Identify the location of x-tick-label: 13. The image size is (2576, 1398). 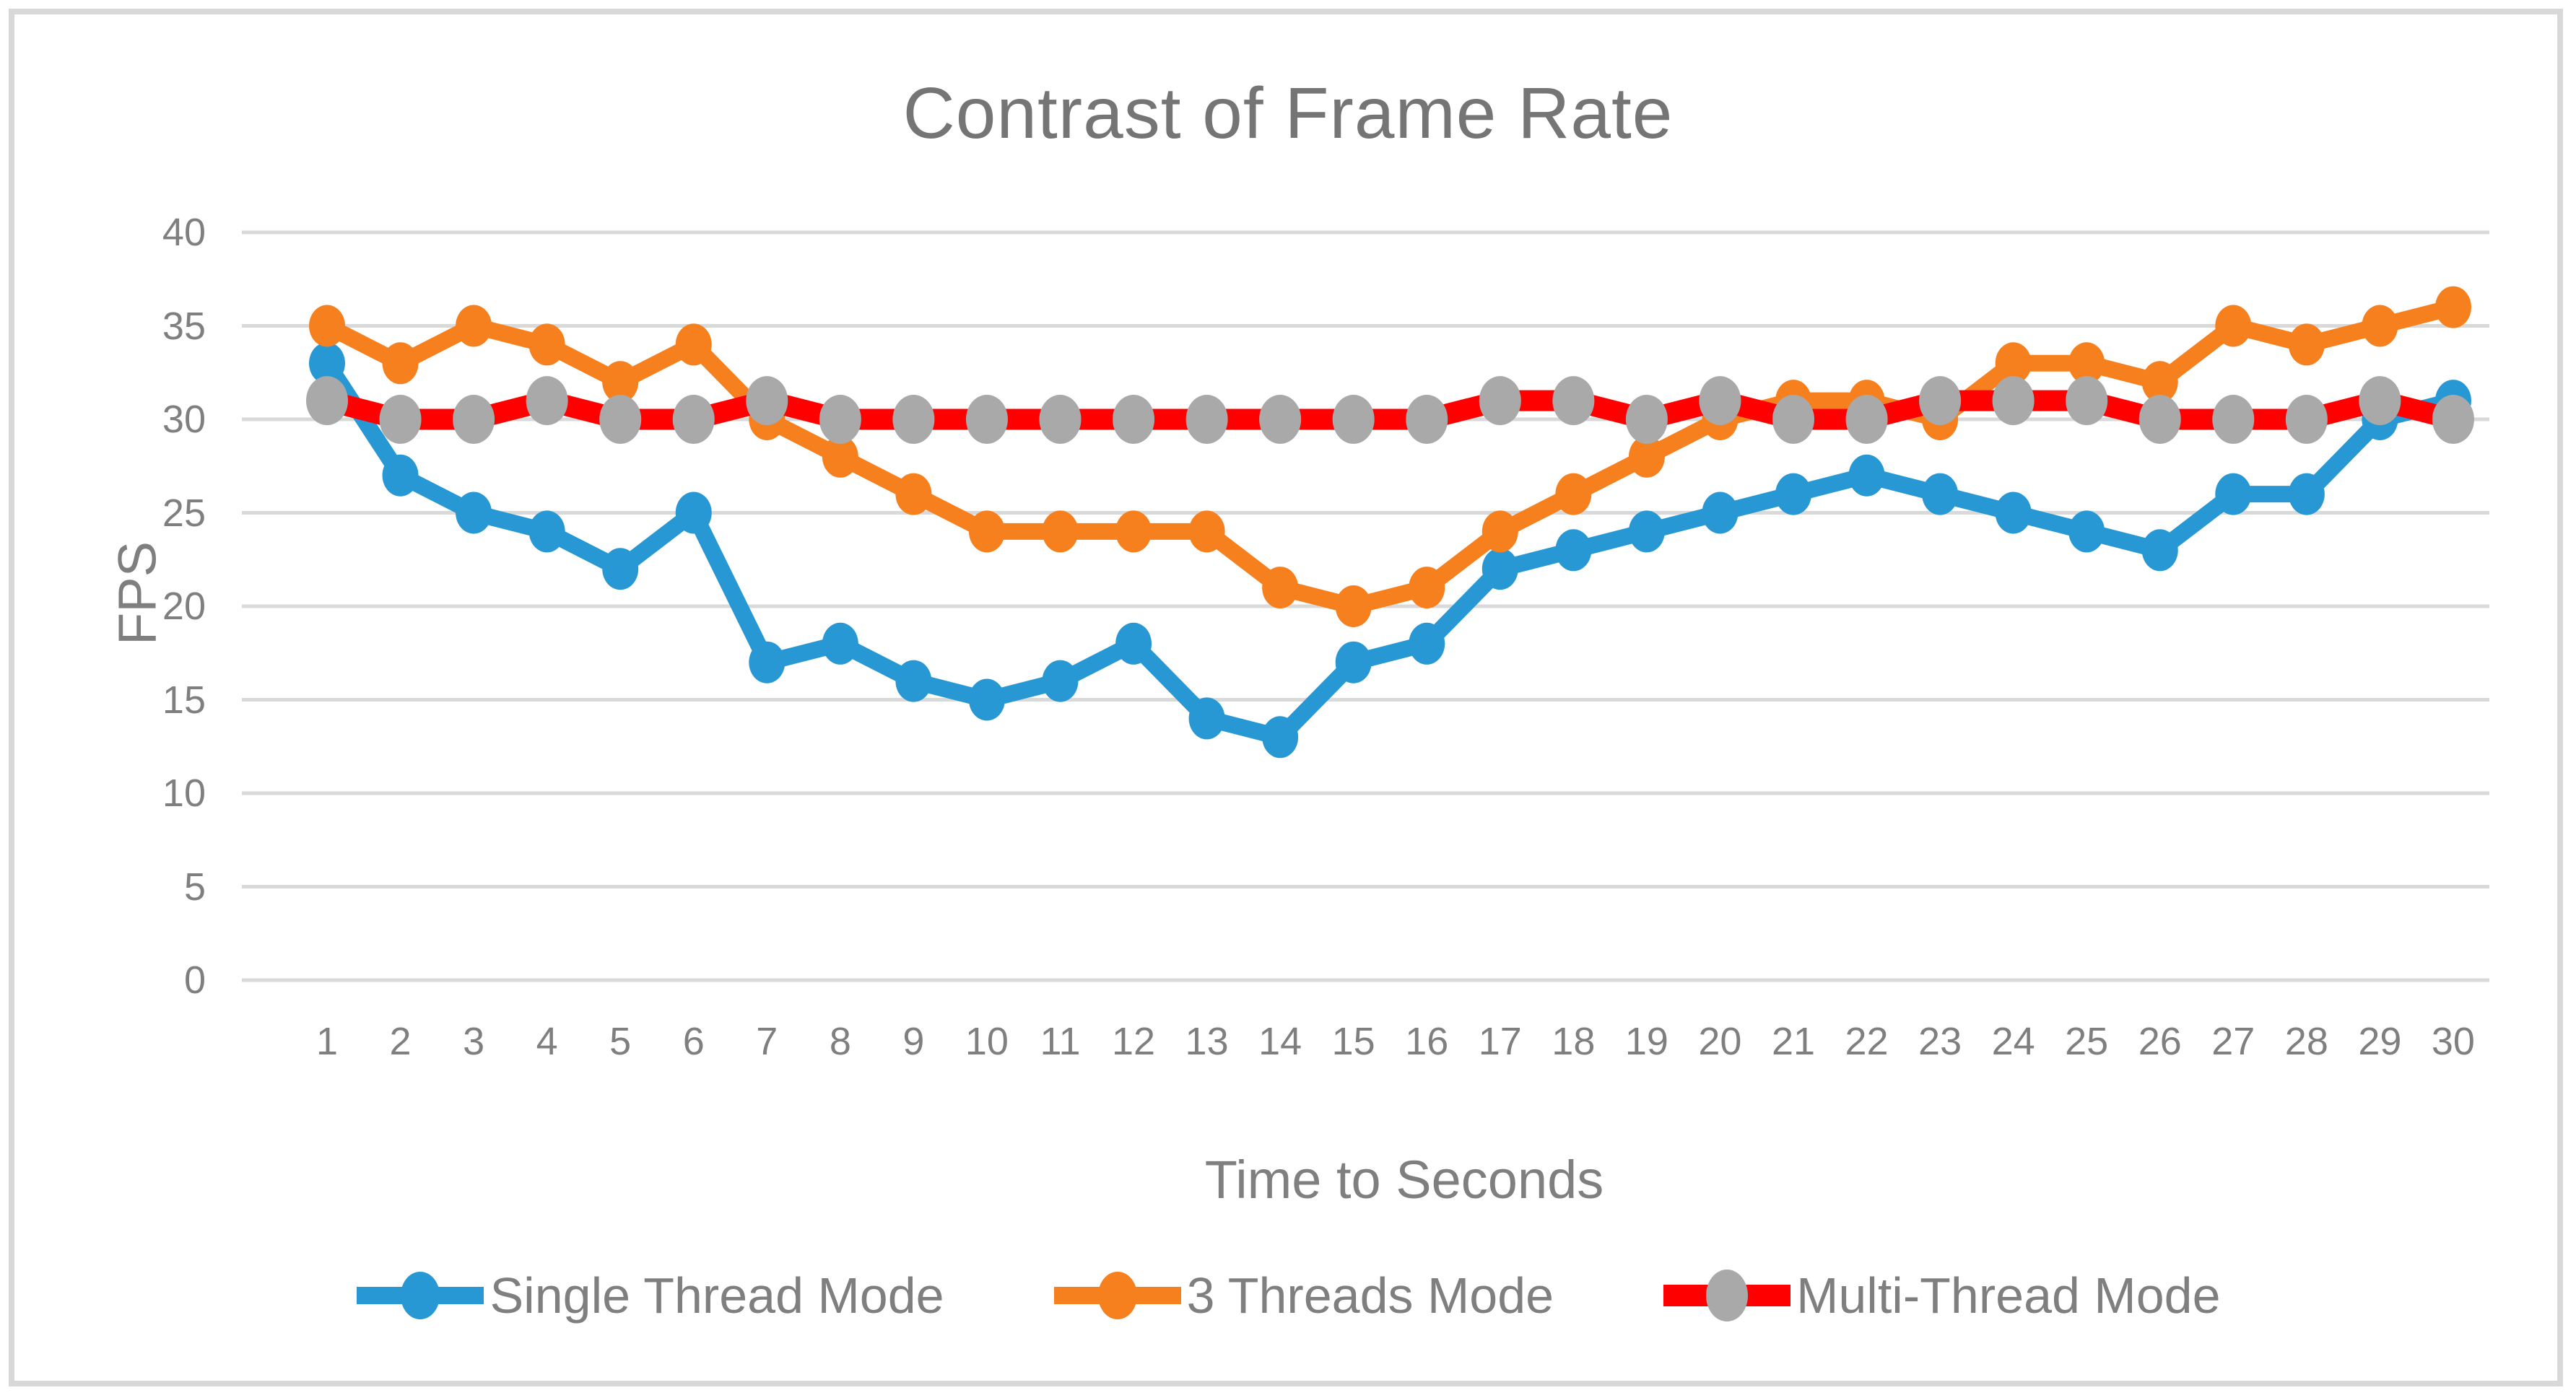
(1207, 1041).